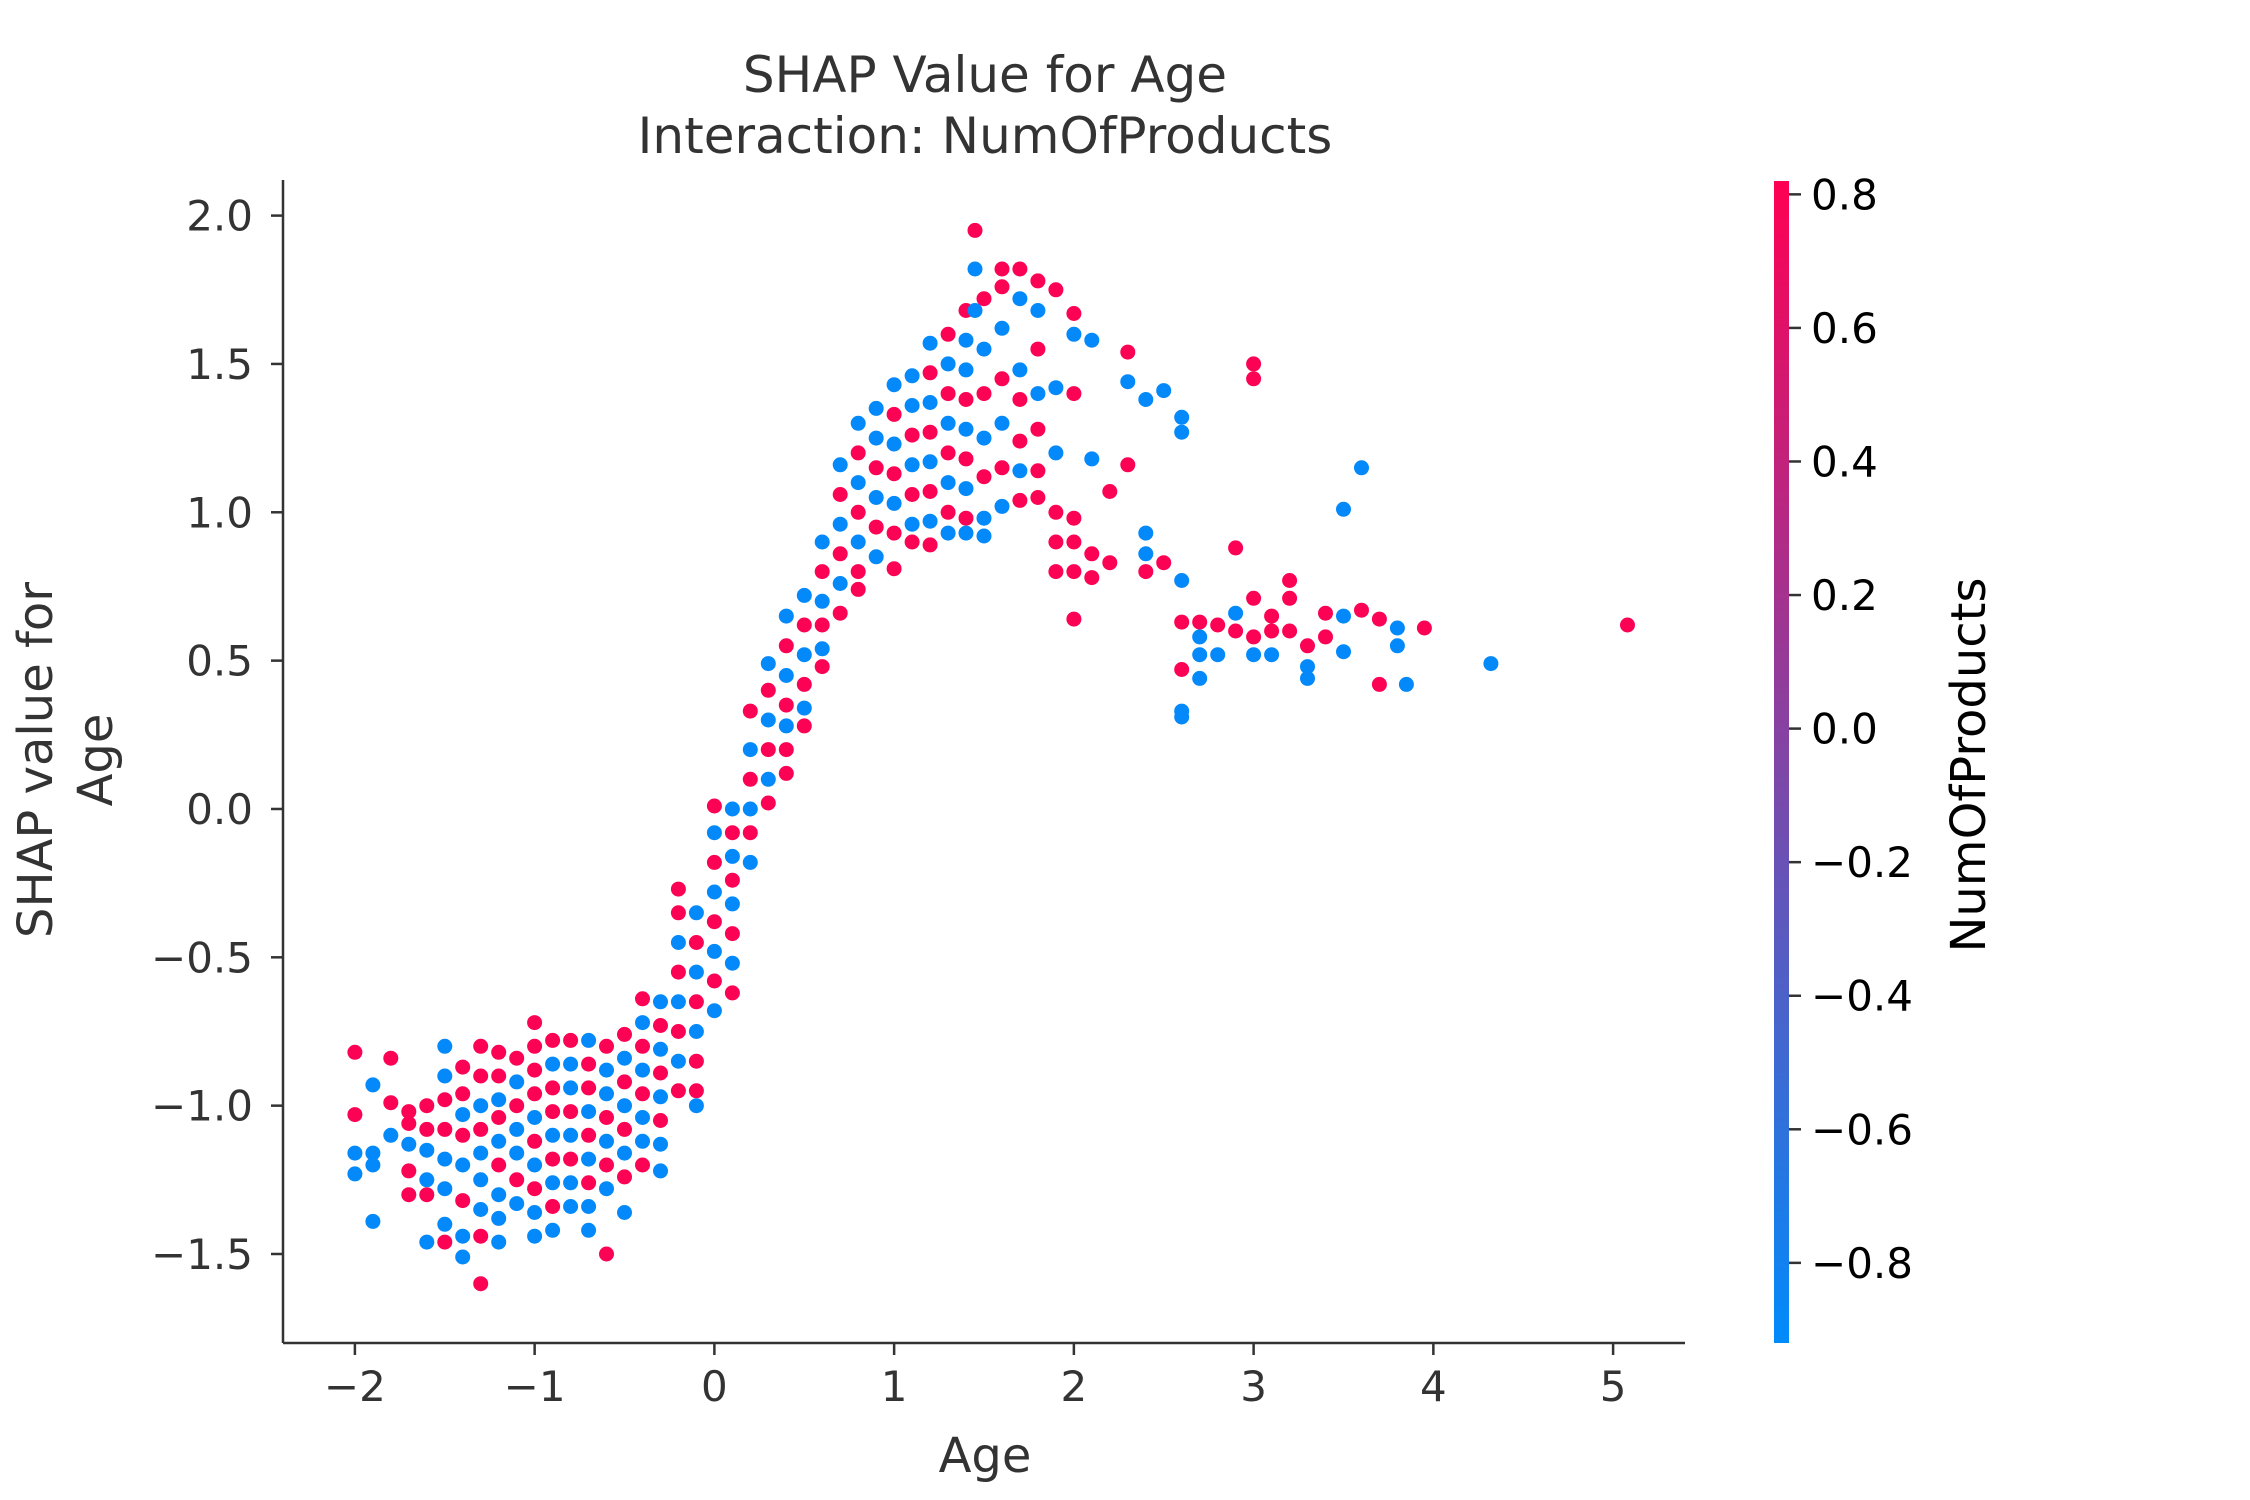 Image resolution: width=2250 pixels, height=1500 pixels. What do you see at coordinates (985, 75) in the screenshot?
I see `chart-title-line-1: SHAP Value for Age` at bounding box center [985, 75].